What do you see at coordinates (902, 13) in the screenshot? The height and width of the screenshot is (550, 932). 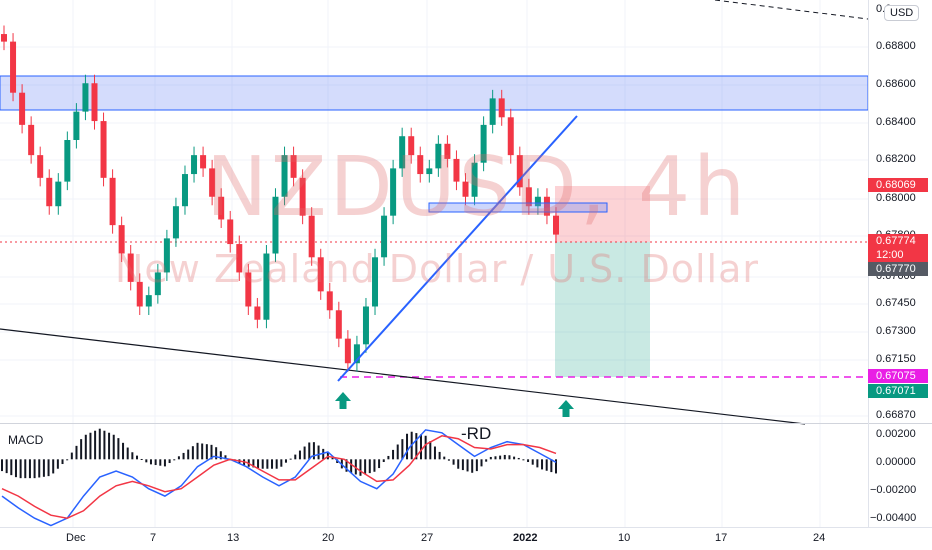 I see `currency-badge: USD` at bounding box center [902, 13].